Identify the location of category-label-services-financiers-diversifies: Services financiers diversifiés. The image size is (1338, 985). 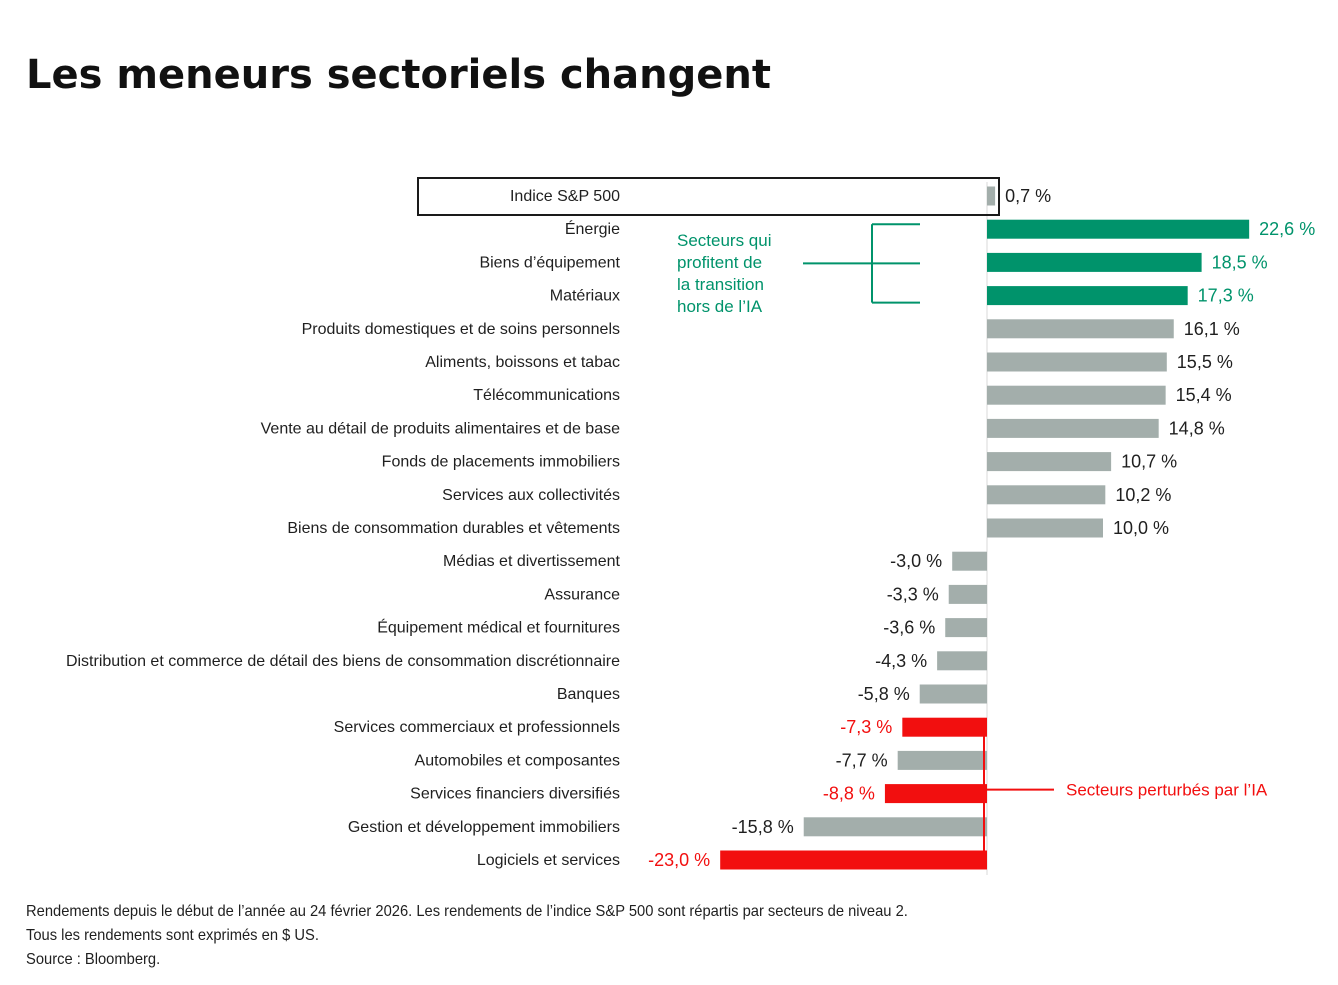
(515, 794).